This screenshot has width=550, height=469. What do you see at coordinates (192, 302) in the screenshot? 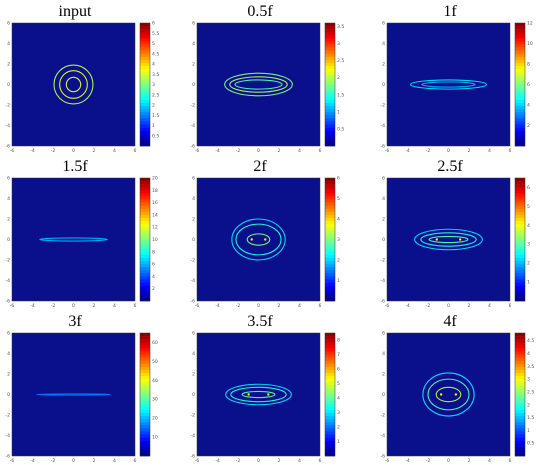
I see `y-tick-label: -6` at bounding box center [192, 302].